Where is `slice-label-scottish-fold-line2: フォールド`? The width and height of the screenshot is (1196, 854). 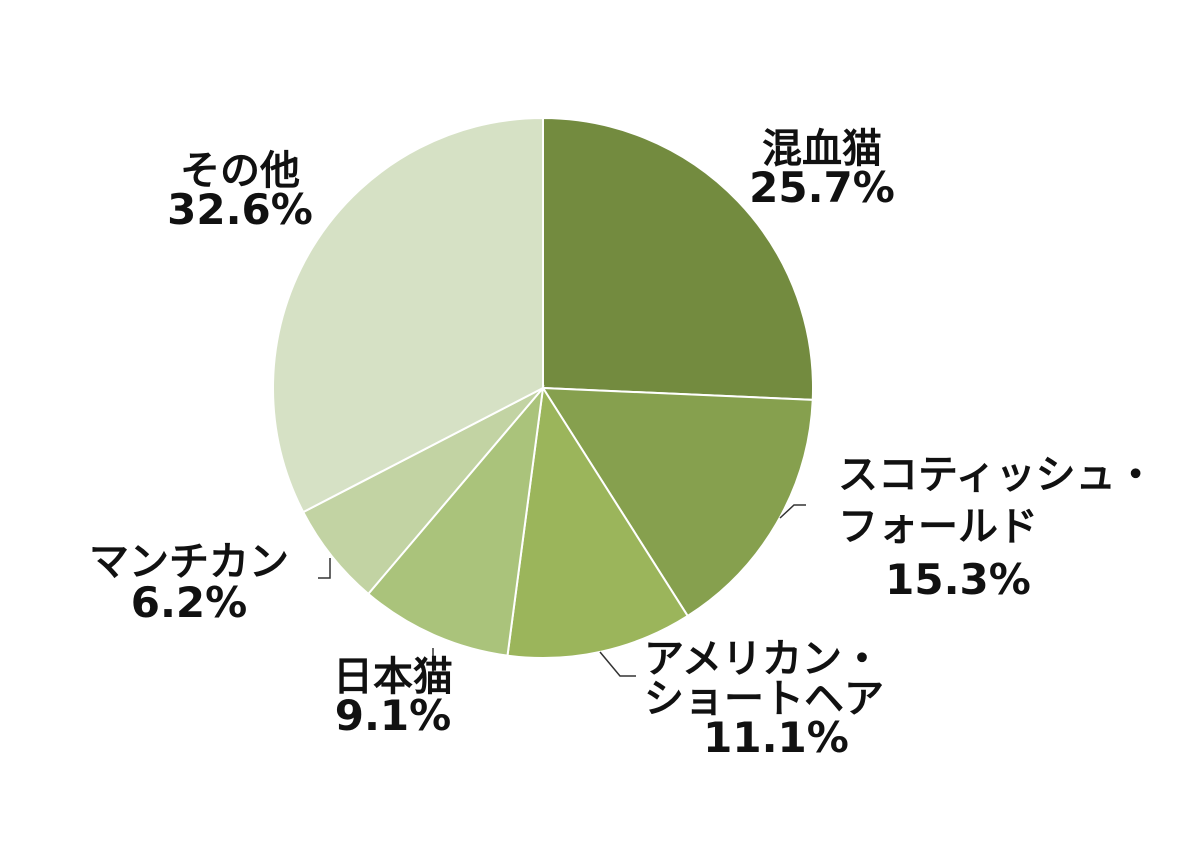 slice-label-scottish-fold-line2: フォールド is located at coordinates (938, 527).